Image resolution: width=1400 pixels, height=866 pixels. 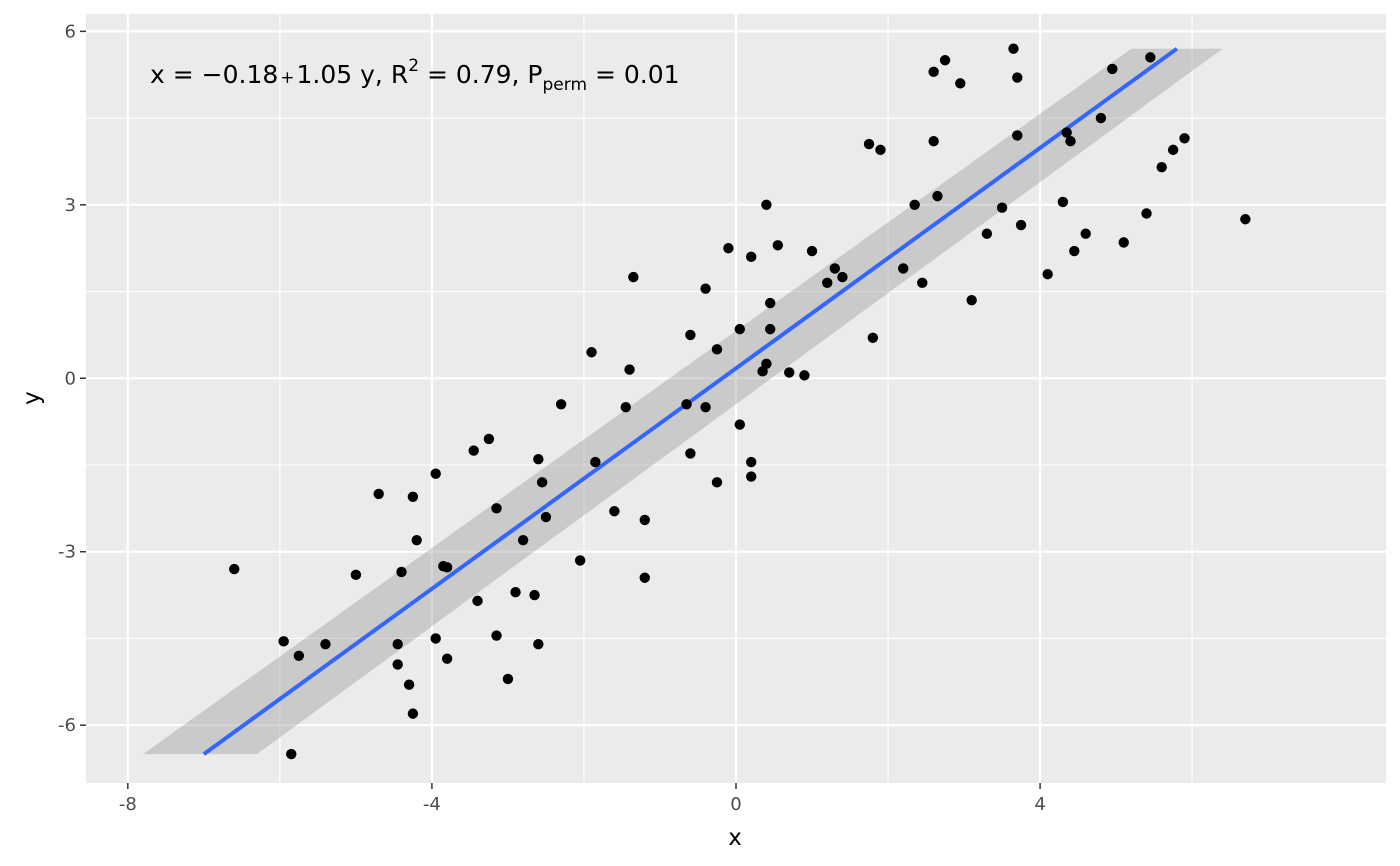 What do you see at coordinates (582, 799) in the screenshot?
I see `x-axis-ticks: -8 -4 0 4` at bounding box center [582, 799].